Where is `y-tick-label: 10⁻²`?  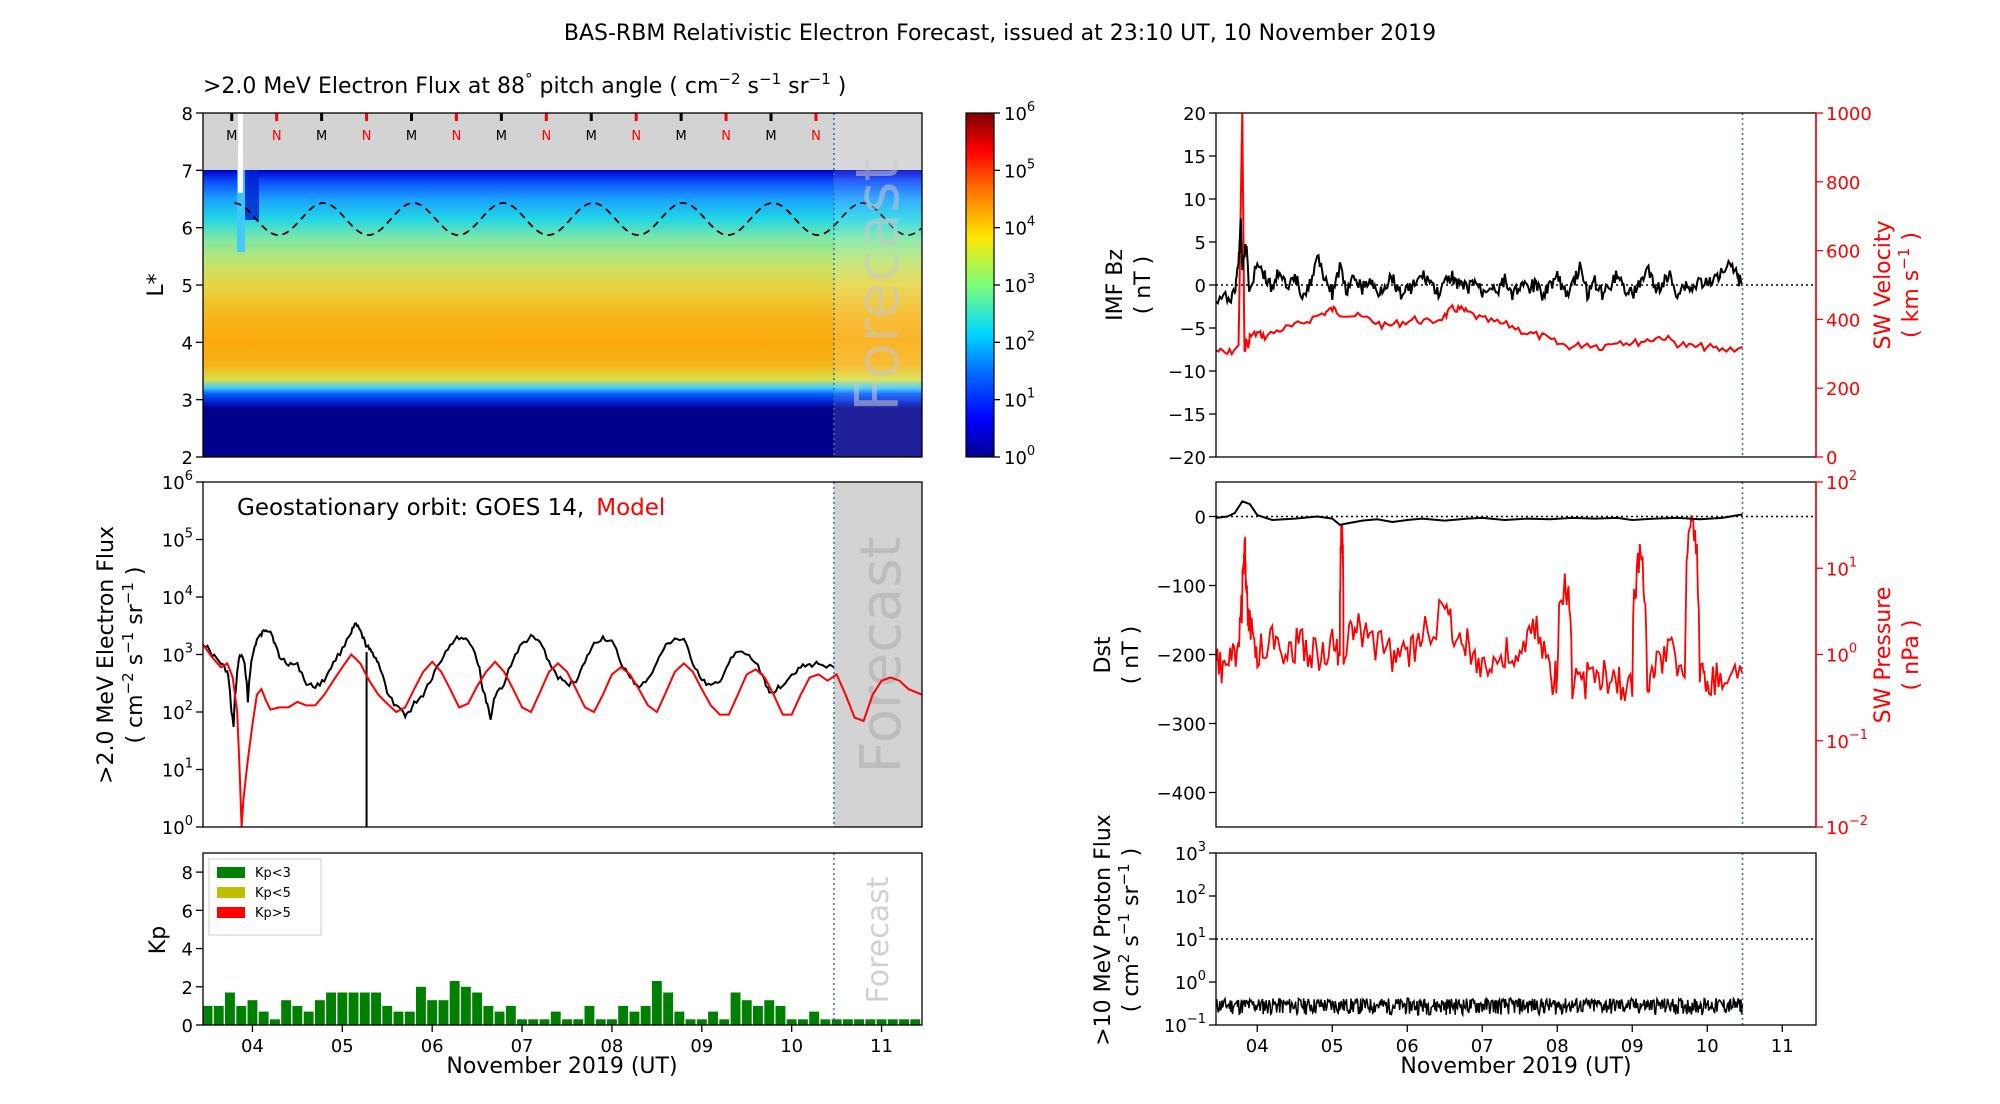 y-tick-label: 10⁻² is located at coordinates (1847, 826).